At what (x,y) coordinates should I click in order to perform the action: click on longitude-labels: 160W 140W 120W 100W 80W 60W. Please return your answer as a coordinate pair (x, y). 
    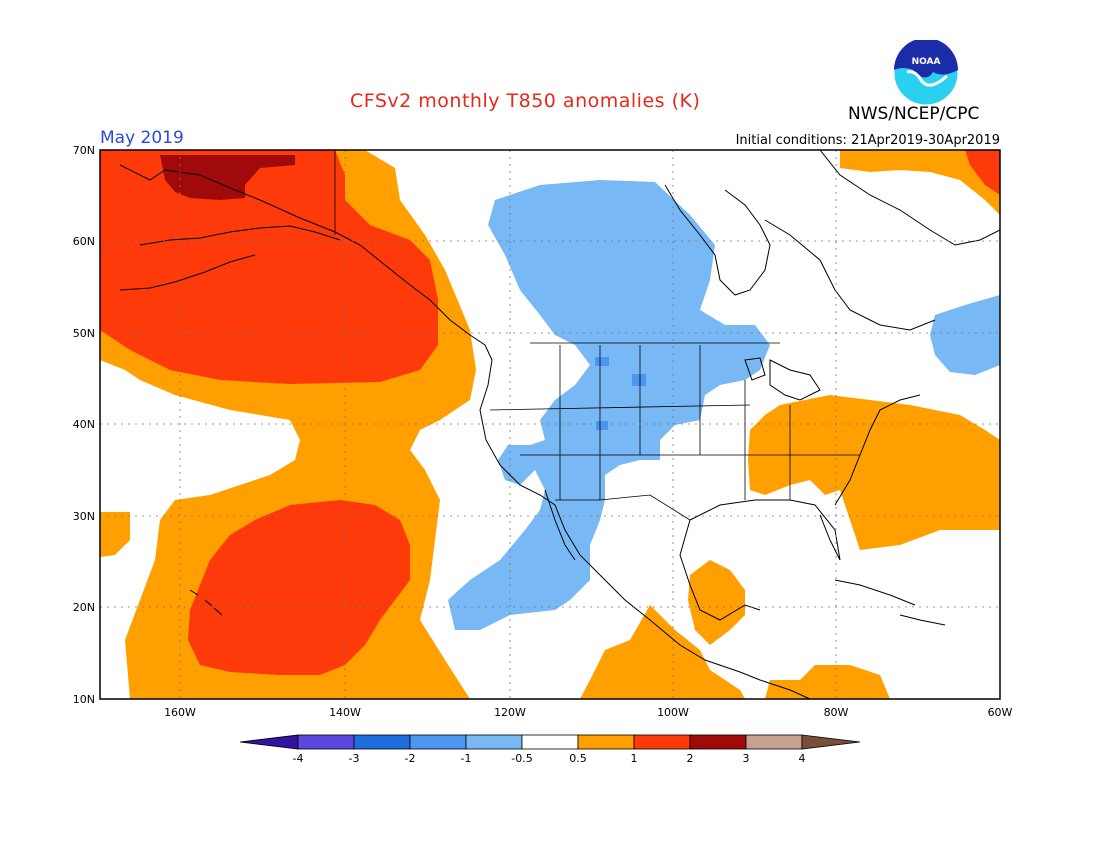
    Looking at the image, I should click on (588, 712).